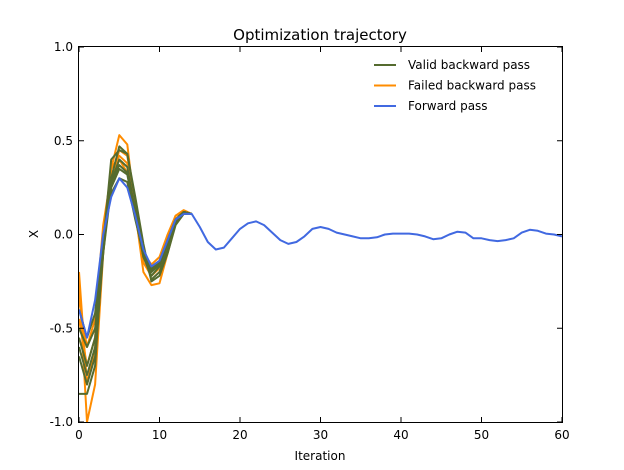 The height and width of the screenshot is (470, 624). Describe the element at coordinates (61, 328) in the screenshot. I see `y-tick-label: -0.5` at that location.